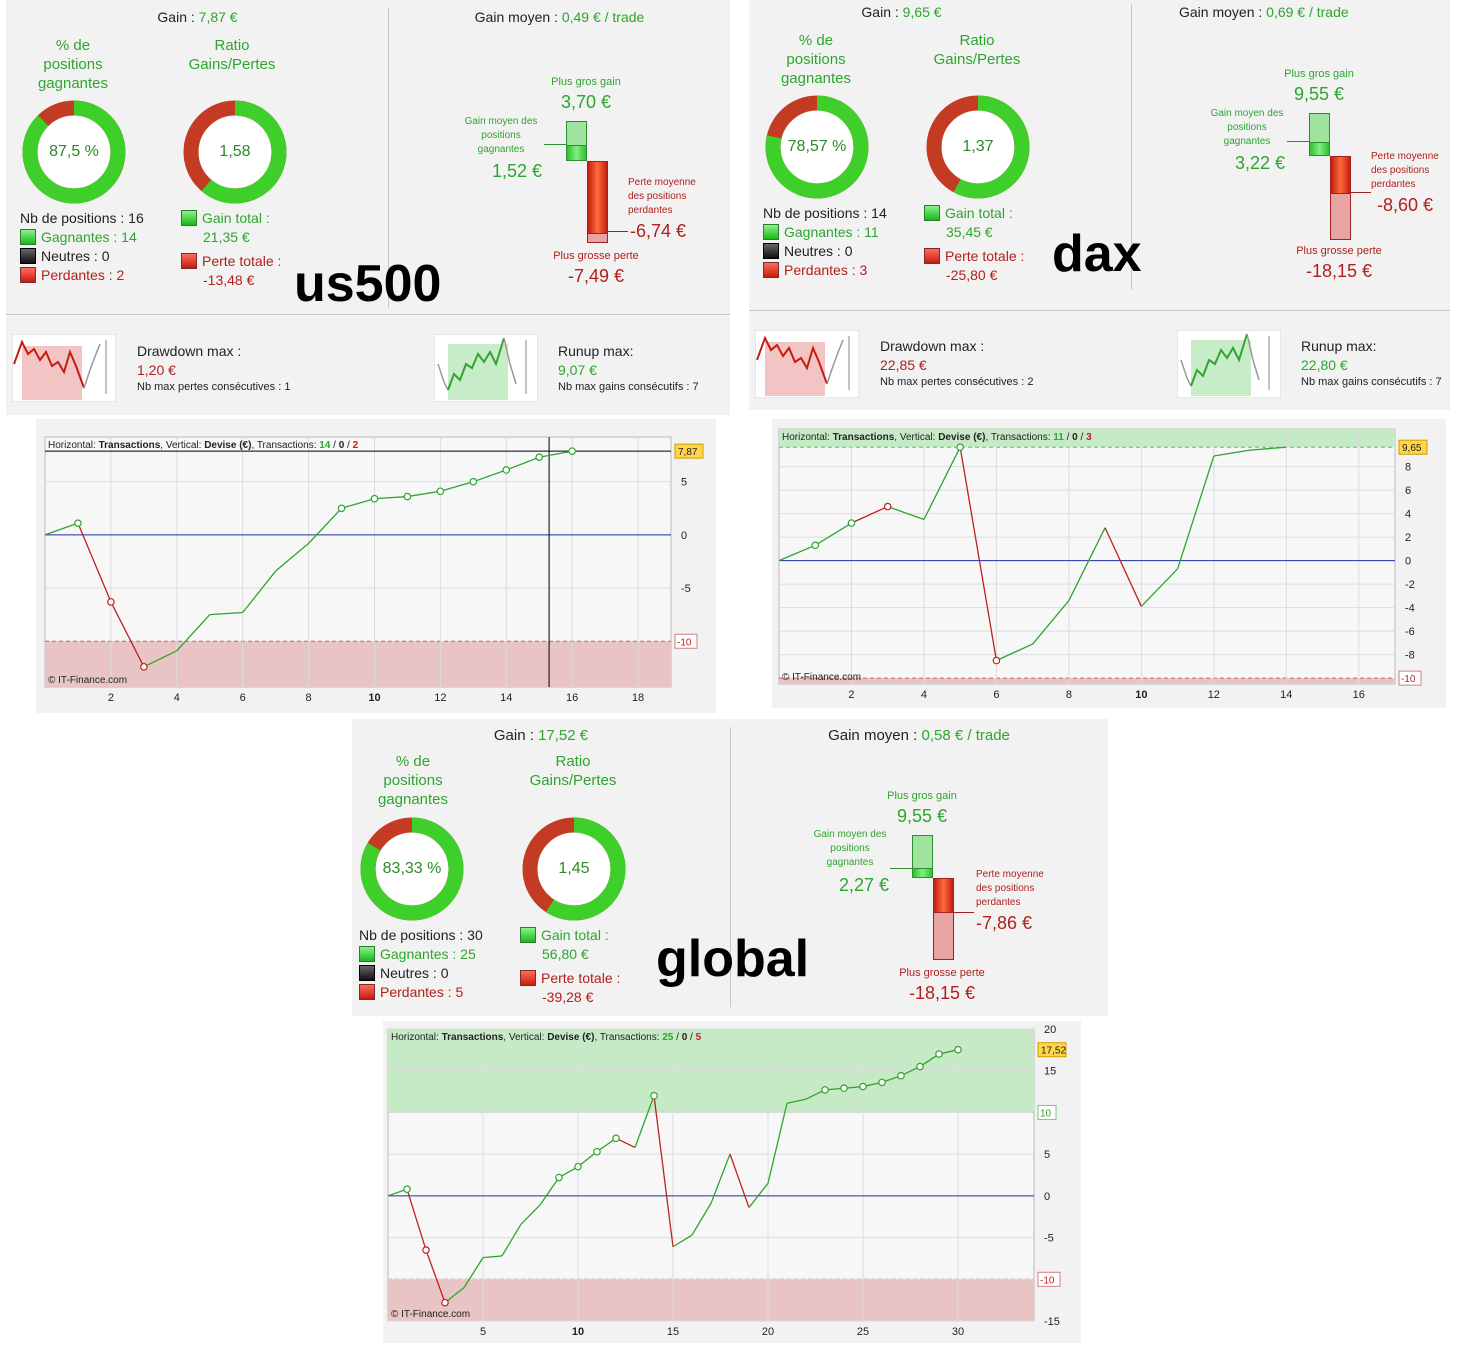 The height and width of the screenshot is (1352, 1472). I want to click on drawdown-sub: Nb max pertes consécutives : 2, so click(957, 382).